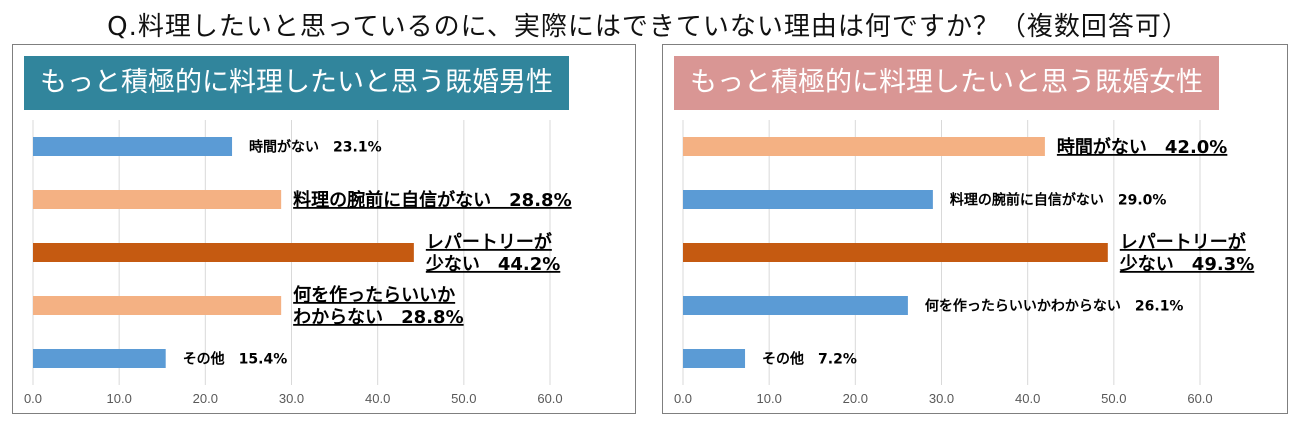 Image resolution: width=1296 pixels, height=423 pixels. Describe the element at coordinates (1058, 200) in the screenshot. I see `bar-label-female-2: 料理の腕前に自信がない 29.0%` at that location.